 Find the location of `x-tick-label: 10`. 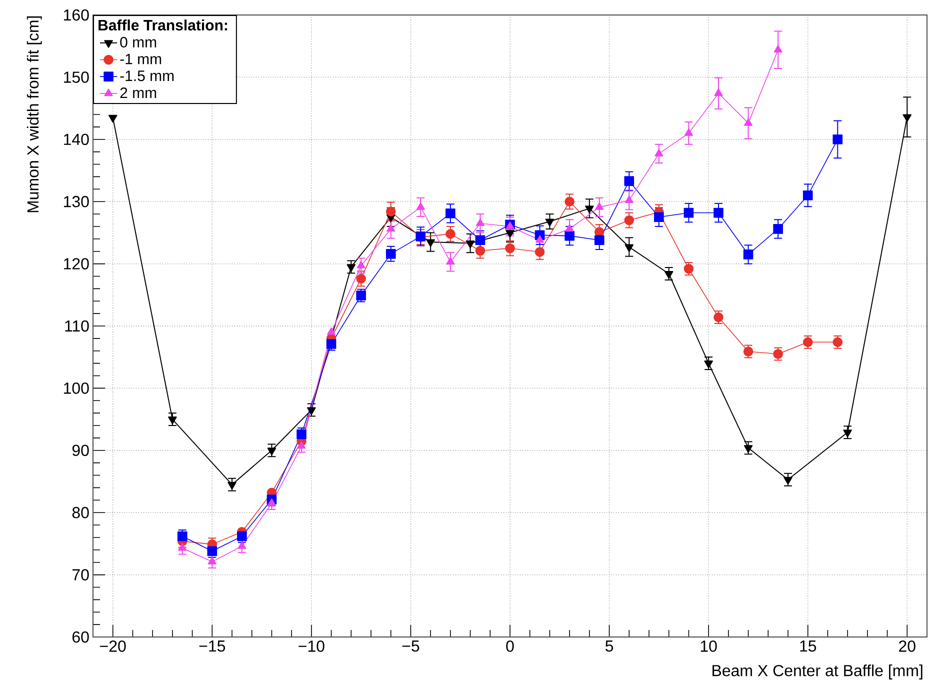

x-tick-label: 10 is located at coordinates (708, 646).